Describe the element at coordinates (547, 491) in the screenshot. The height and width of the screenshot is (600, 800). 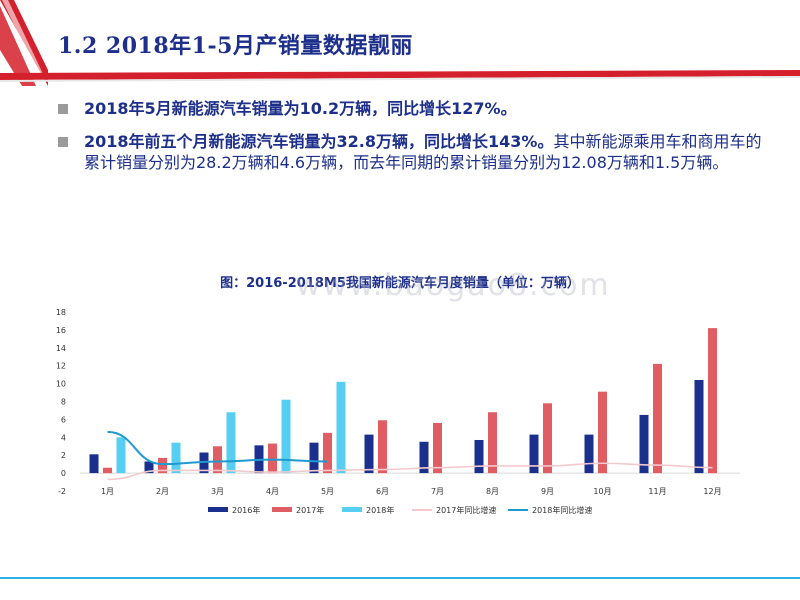
I see `x-tick-label: 9月` at that location.